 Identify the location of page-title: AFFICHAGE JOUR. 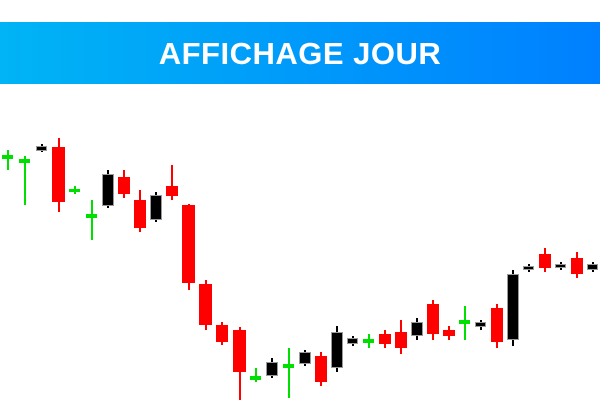
(300, 53).